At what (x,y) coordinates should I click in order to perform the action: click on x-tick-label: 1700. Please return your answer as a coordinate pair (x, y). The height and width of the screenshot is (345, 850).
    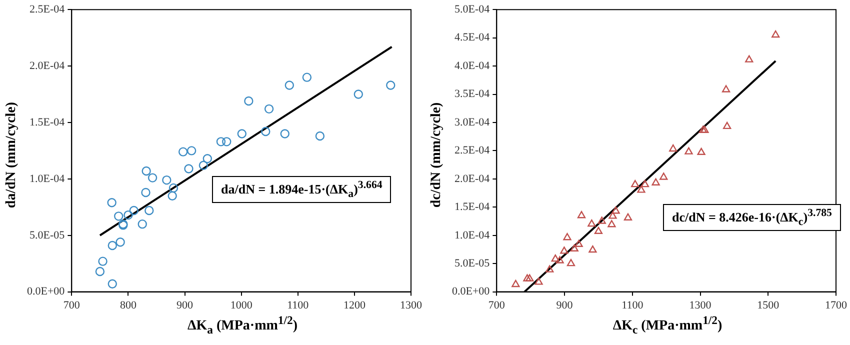
    Looking at the image, I should click on (836, 305).